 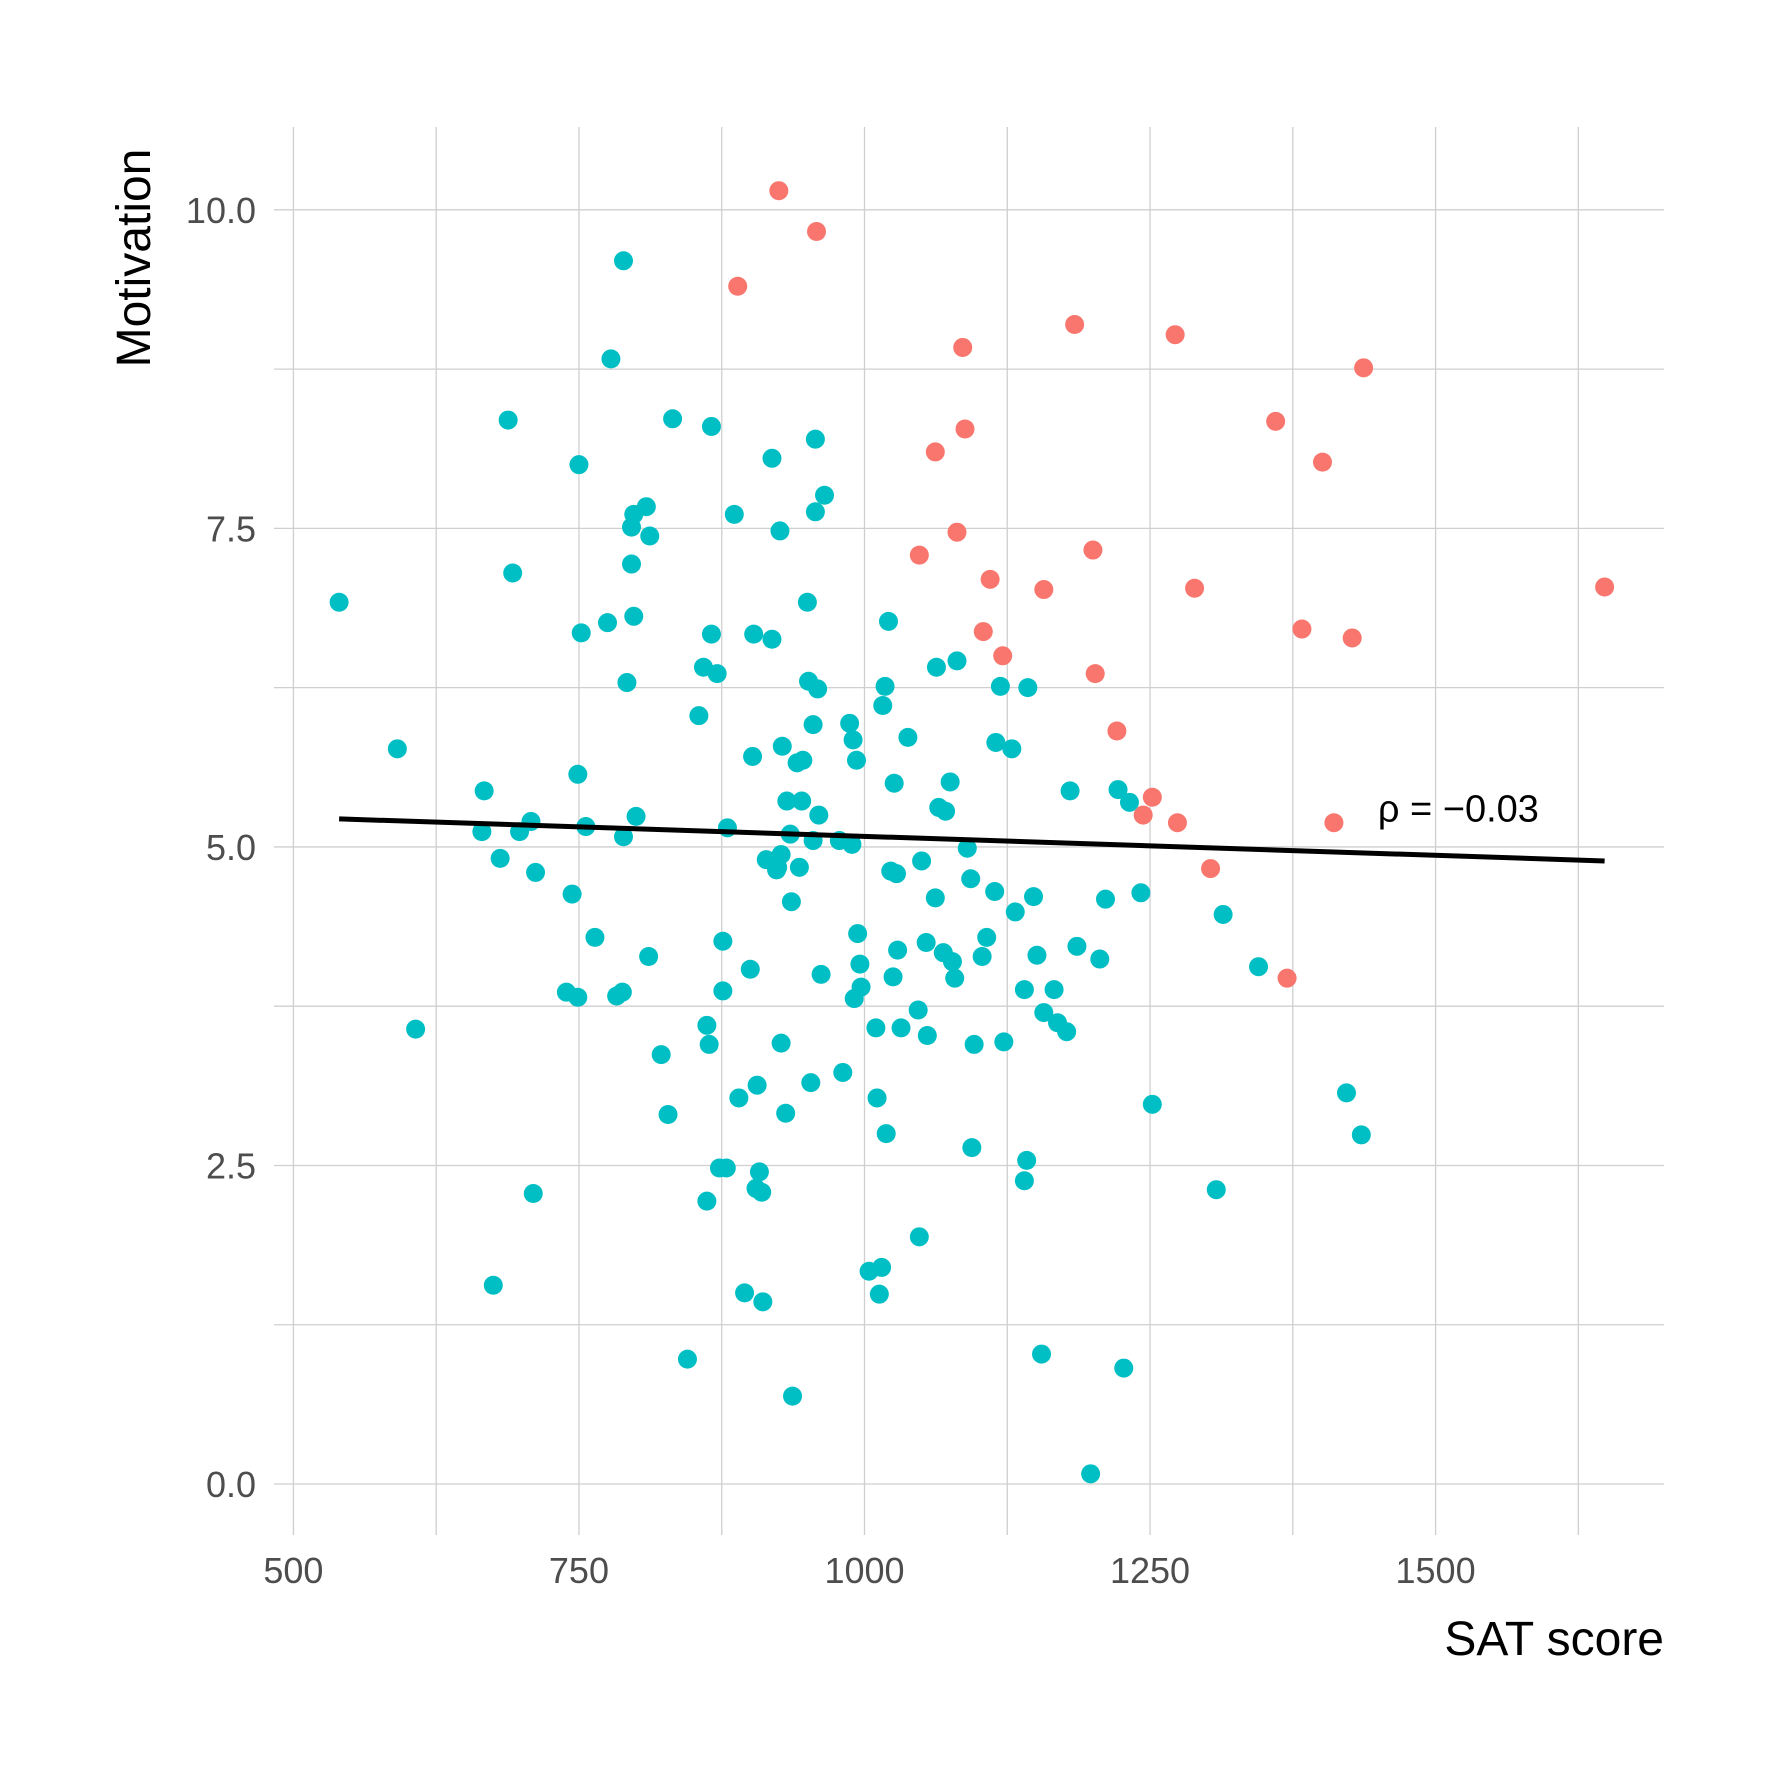 I want to click on x-tick-label: 1000, so click(x=864, y=1570).